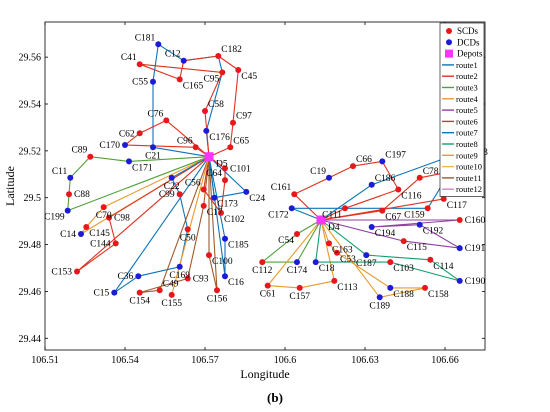 The height and width of the screenshot is (412, 550). Describe the element at coordinates (222, 165) in the screenshot. I see `depot-label: D5` at that location.